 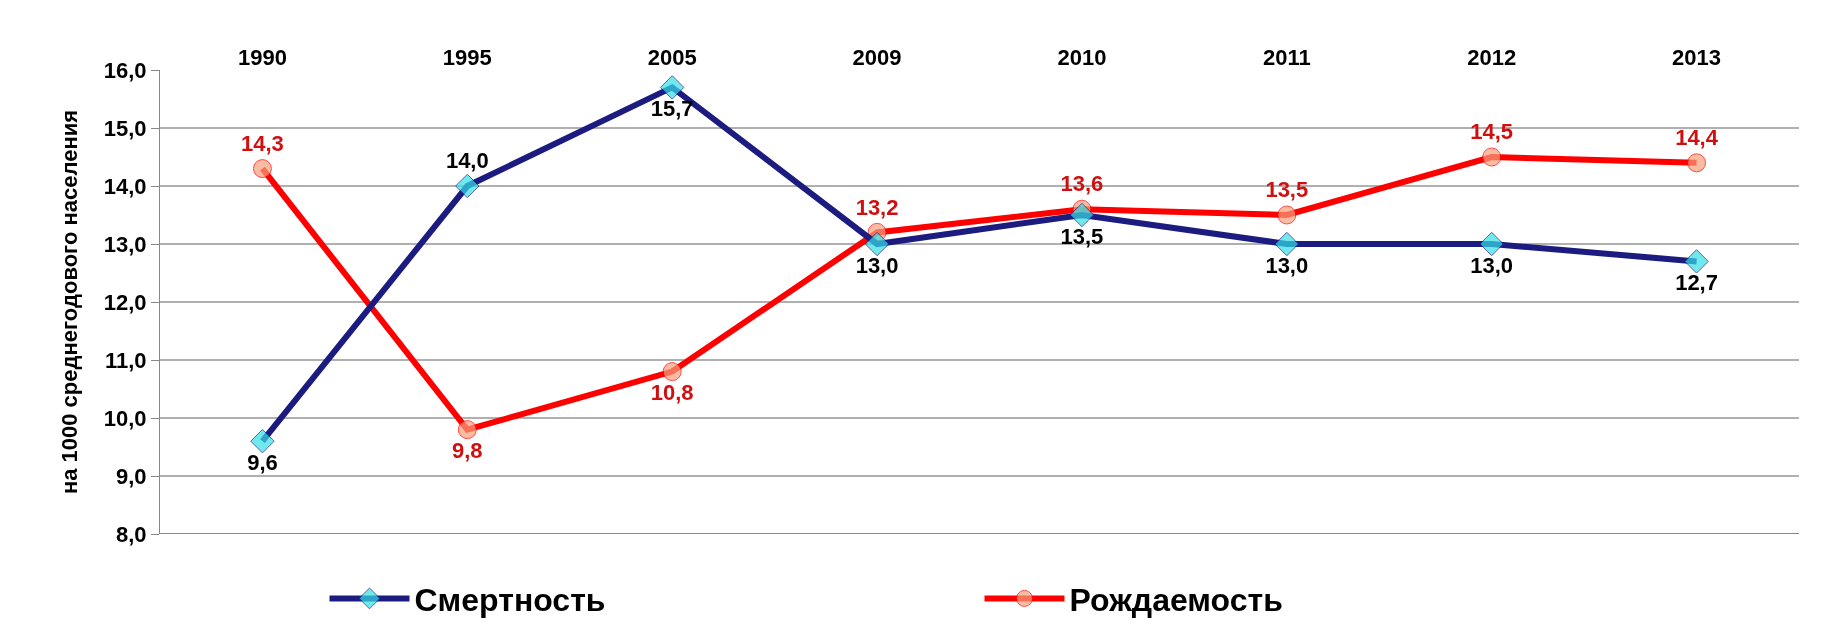 What do you see at coordinates (125, 128) in the screenshot?
I see `y-tick-label: 15,0` at bounding box center [125, 128].